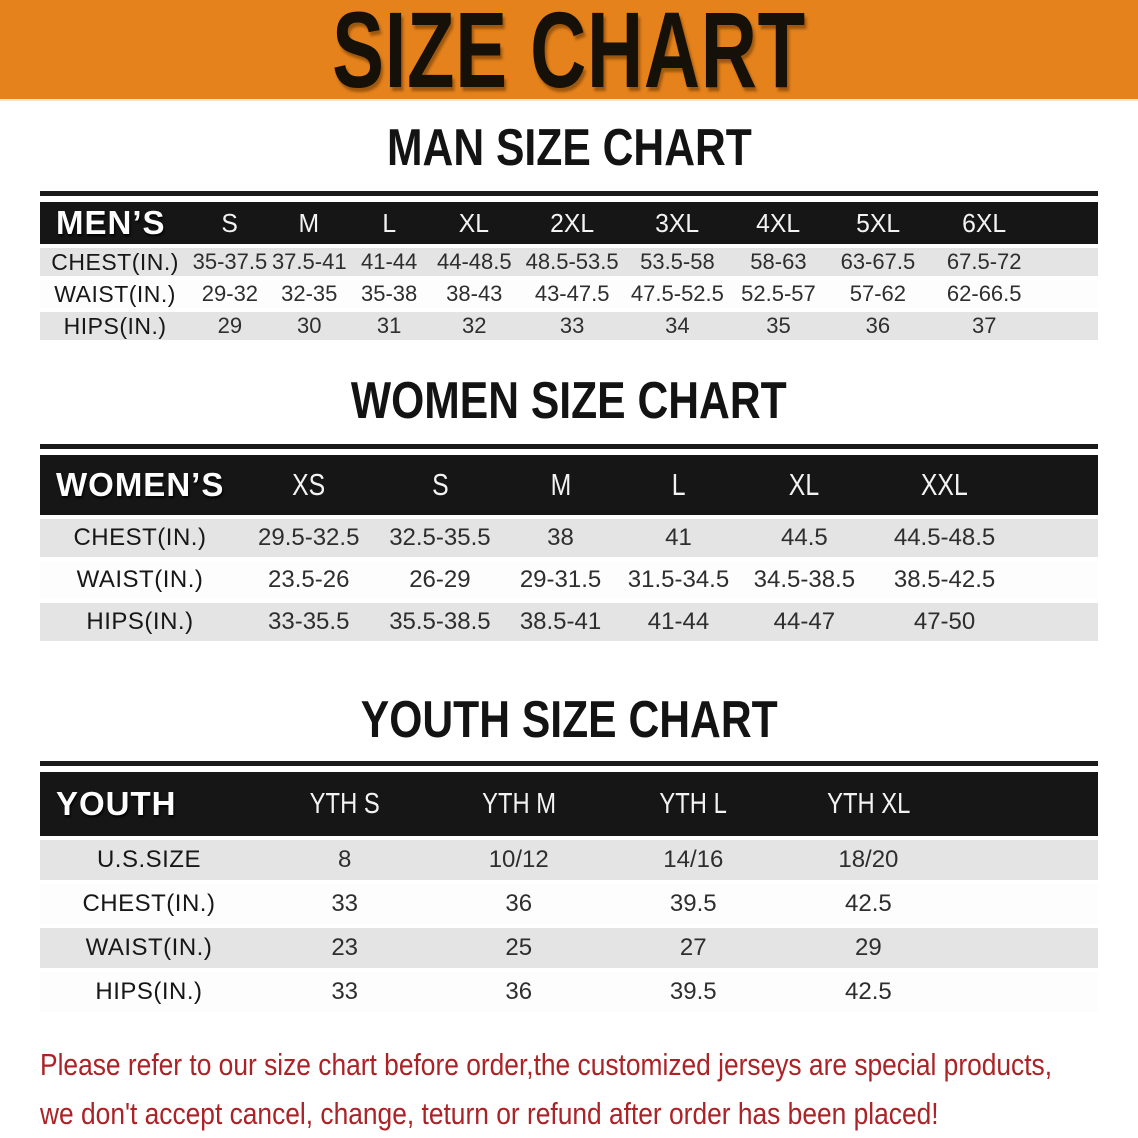 The height and width of the screenshot is (1138, 1138). What do you see at coordinates (944, 621) in the screenshot?
I see `table-cell: 47-50` at bounding box center [944, 621].